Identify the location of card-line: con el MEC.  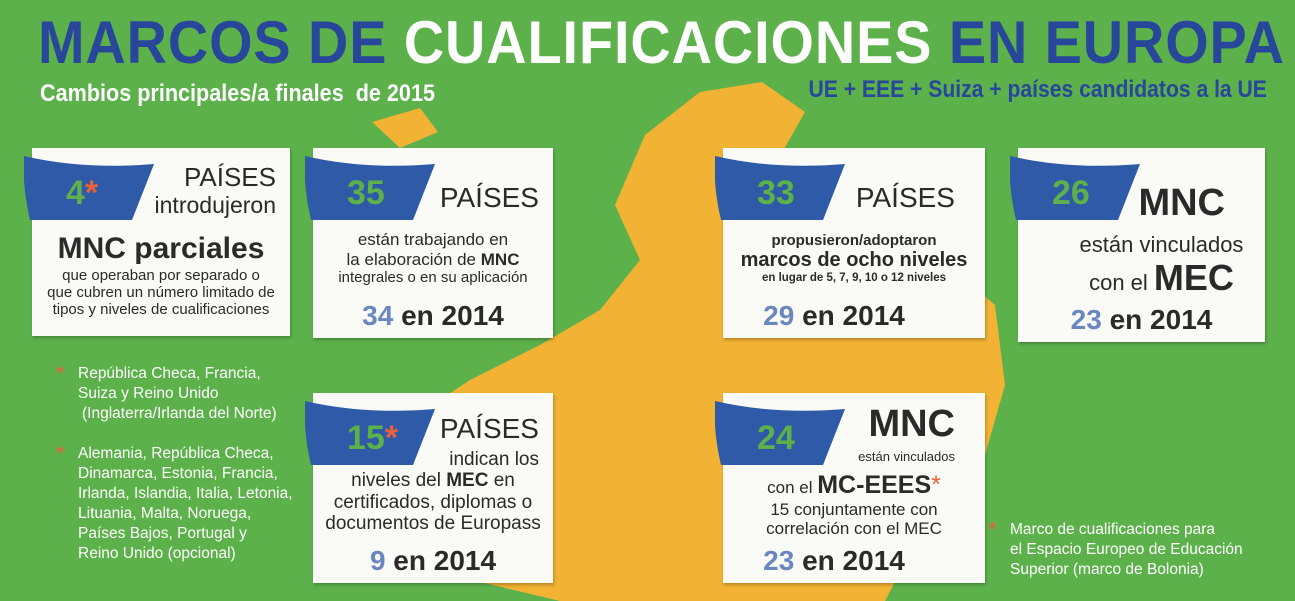
(1161, 277).